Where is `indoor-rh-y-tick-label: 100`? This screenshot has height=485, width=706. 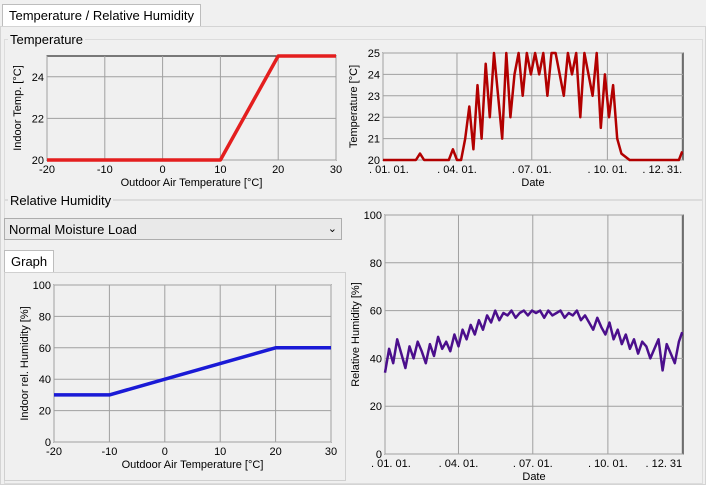
indoor-rh-y-tick-label: 100 is located at coordinates (42, 286).